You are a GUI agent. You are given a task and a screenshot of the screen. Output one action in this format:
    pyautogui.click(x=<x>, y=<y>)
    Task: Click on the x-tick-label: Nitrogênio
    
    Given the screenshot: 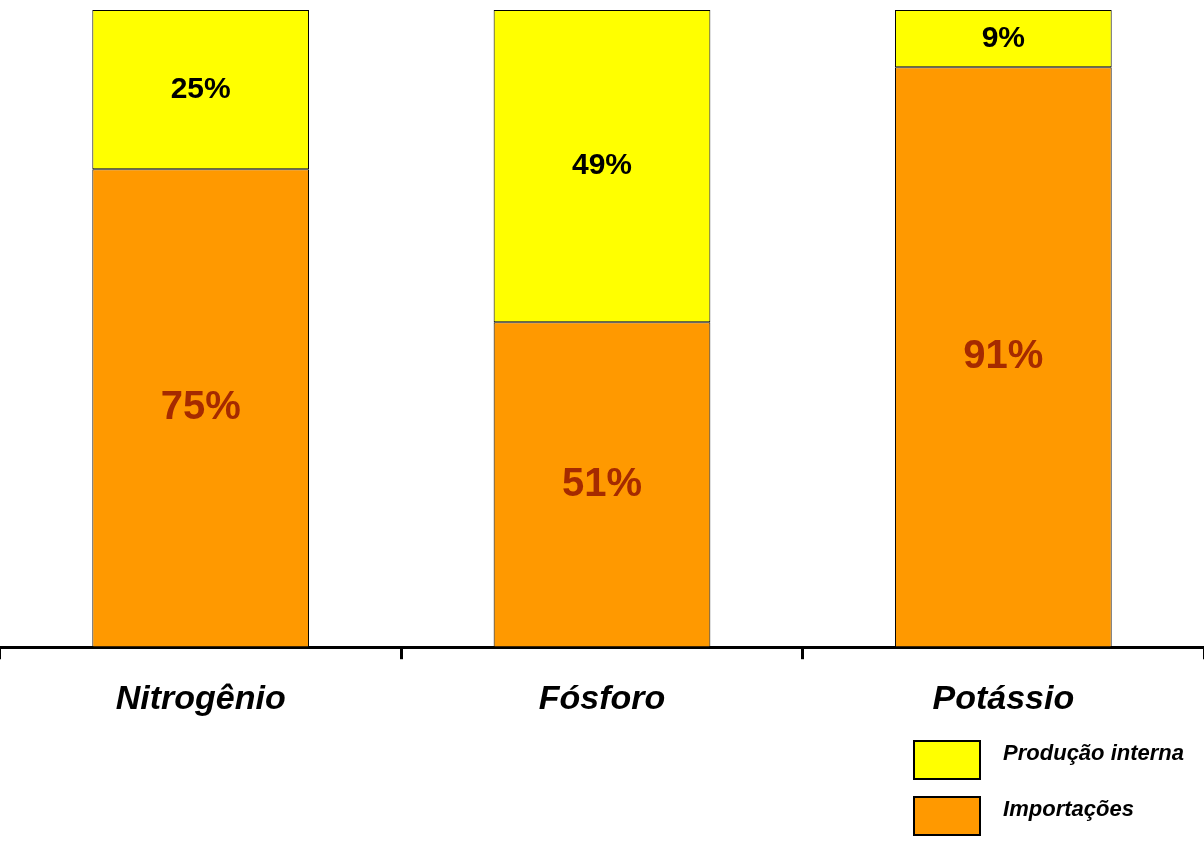 What is the action you would take?
    pyautogui.click(x=200, y=696)
    